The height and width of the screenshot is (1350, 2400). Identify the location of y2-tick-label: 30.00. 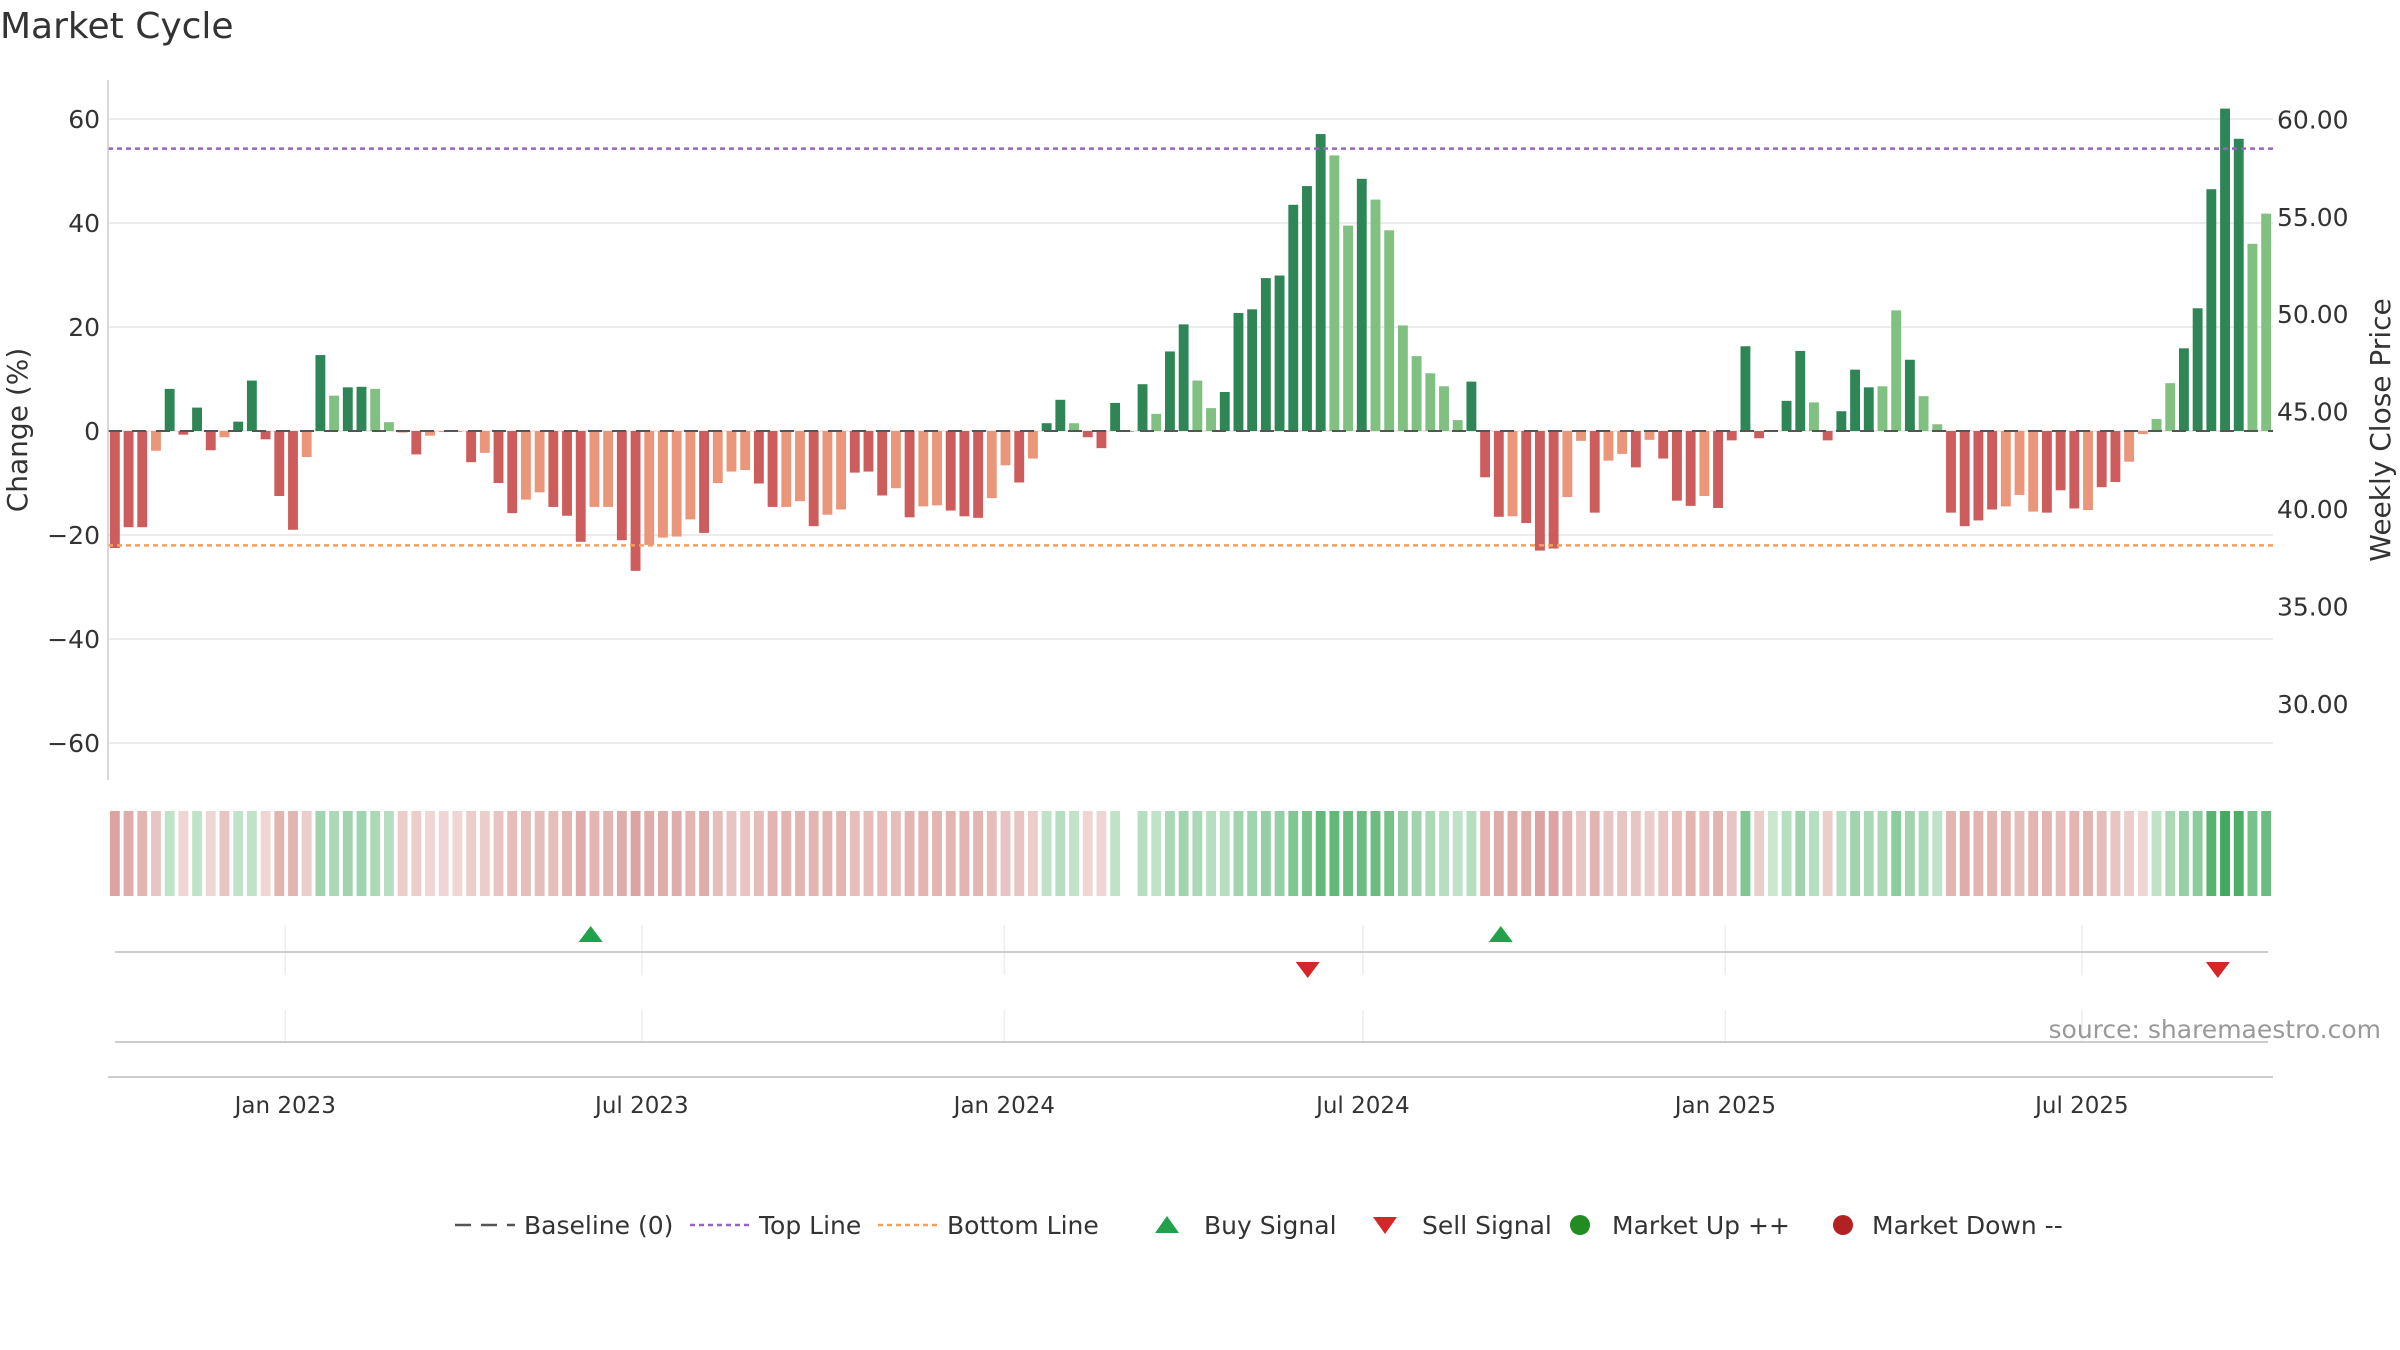
(2313, 704).